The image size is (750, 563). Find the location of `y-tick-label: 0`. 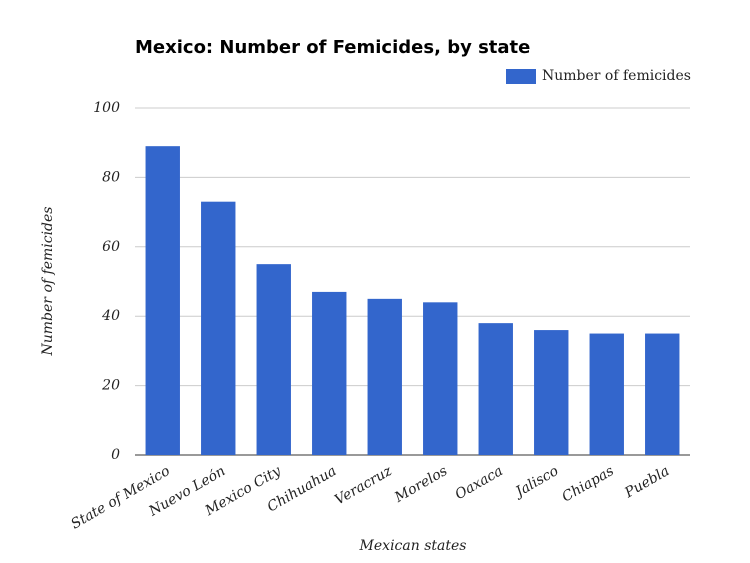

y-tick-label: 0 is located at coordinates (115, 455).